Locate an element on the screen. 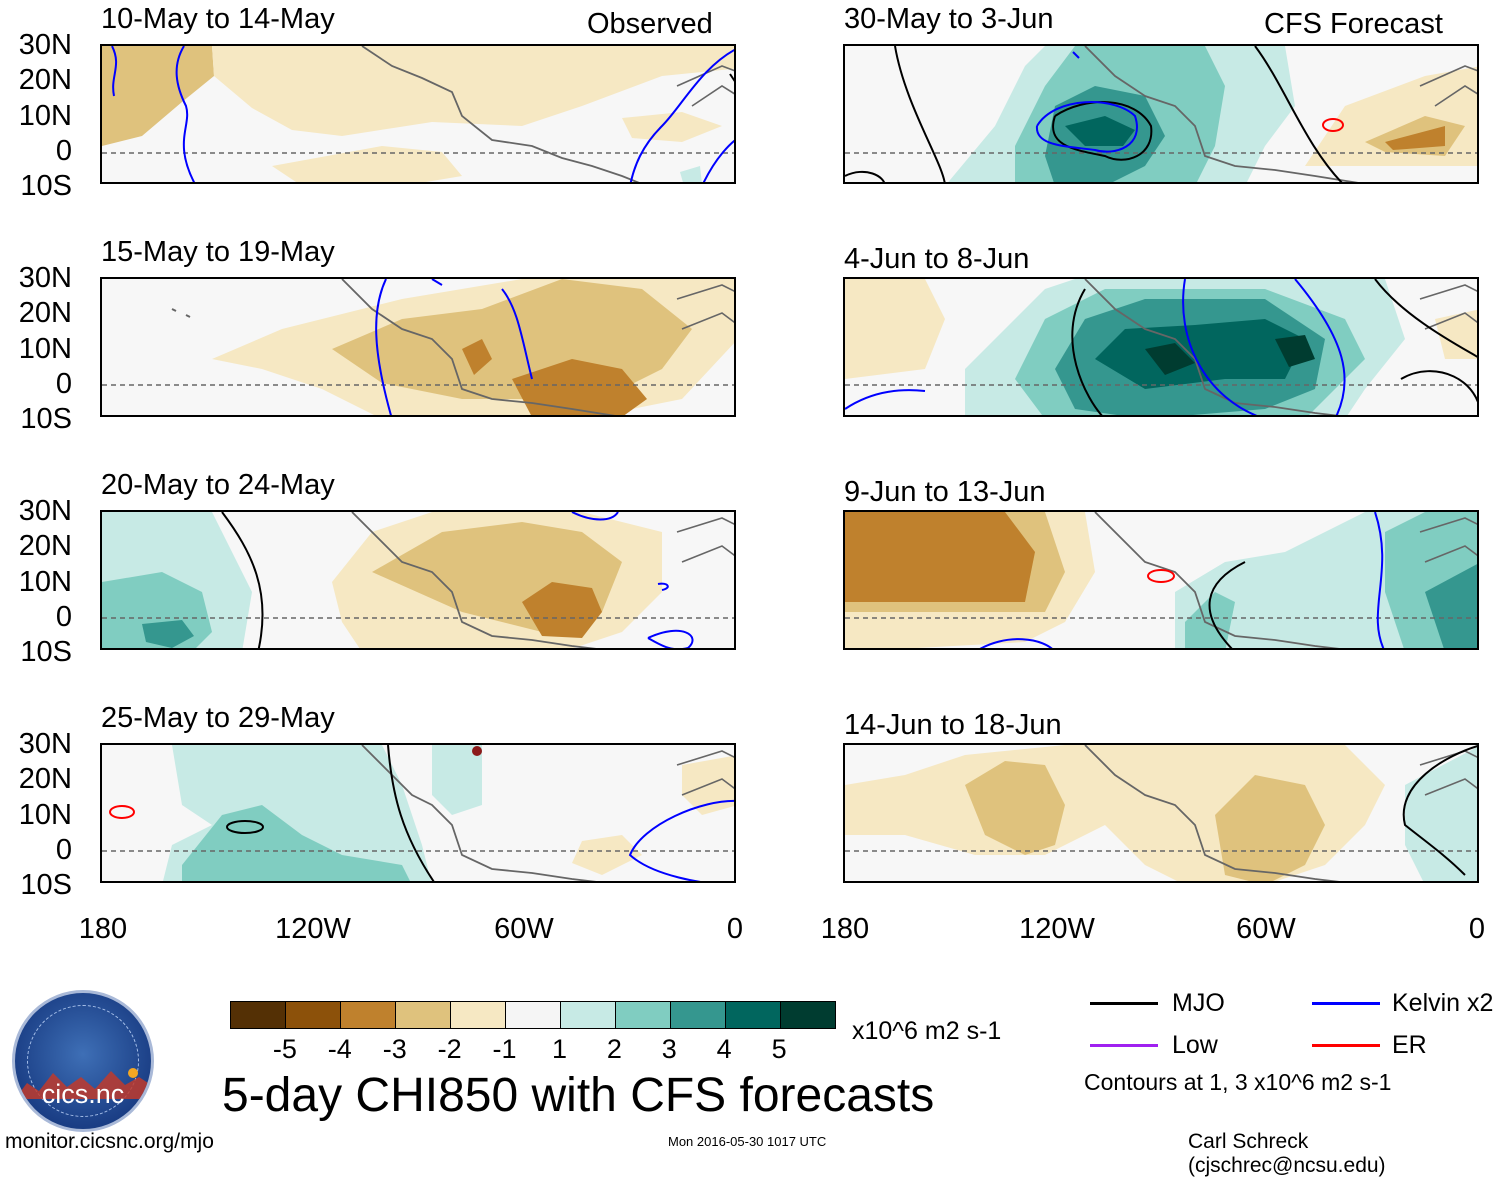 This screenshot has width=1510, height=1178. colorbar-tick-label: 5 is located at coordinates (779, 1049).